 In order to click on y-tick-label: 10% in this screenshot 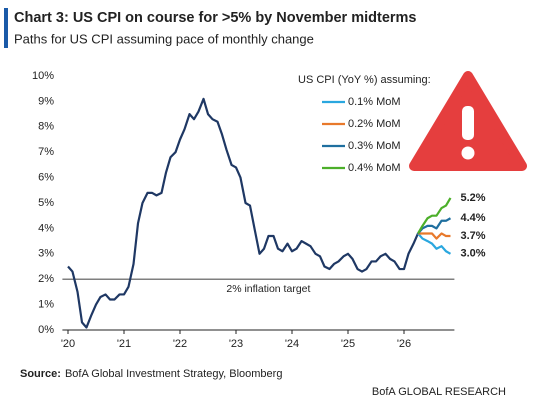, I will do `click(43, 76)`.